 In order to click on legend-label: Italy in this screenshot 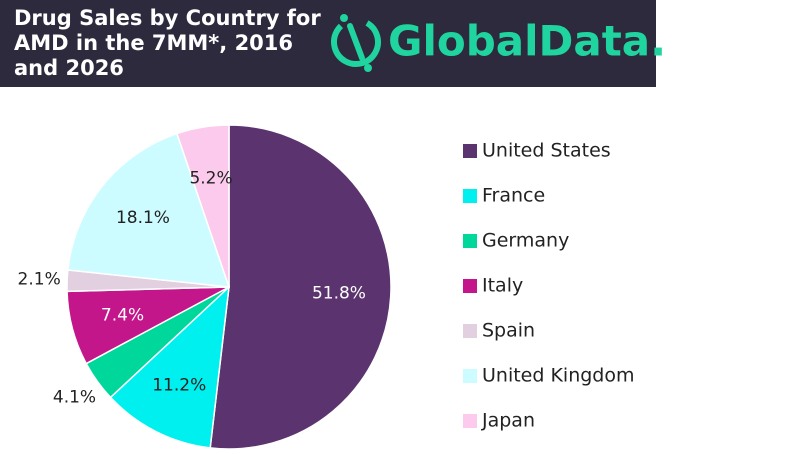, I will do `click(502, 286)`.